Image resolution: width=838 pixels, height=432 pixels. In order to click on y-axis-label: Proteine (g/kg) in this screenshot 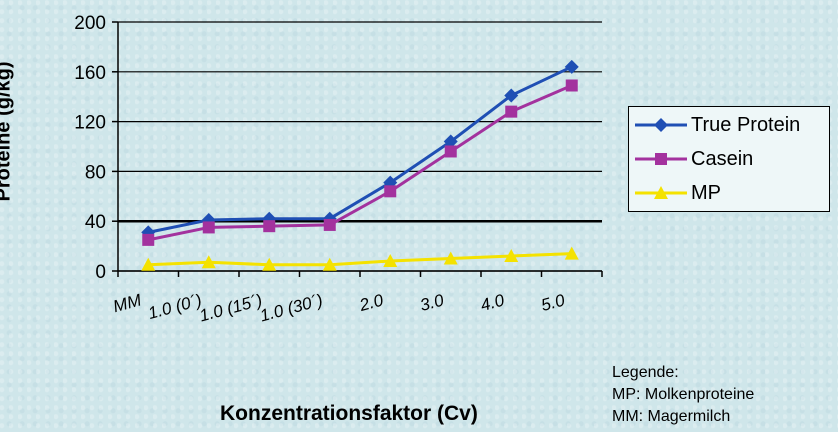, I will do `click(7, 131)`.